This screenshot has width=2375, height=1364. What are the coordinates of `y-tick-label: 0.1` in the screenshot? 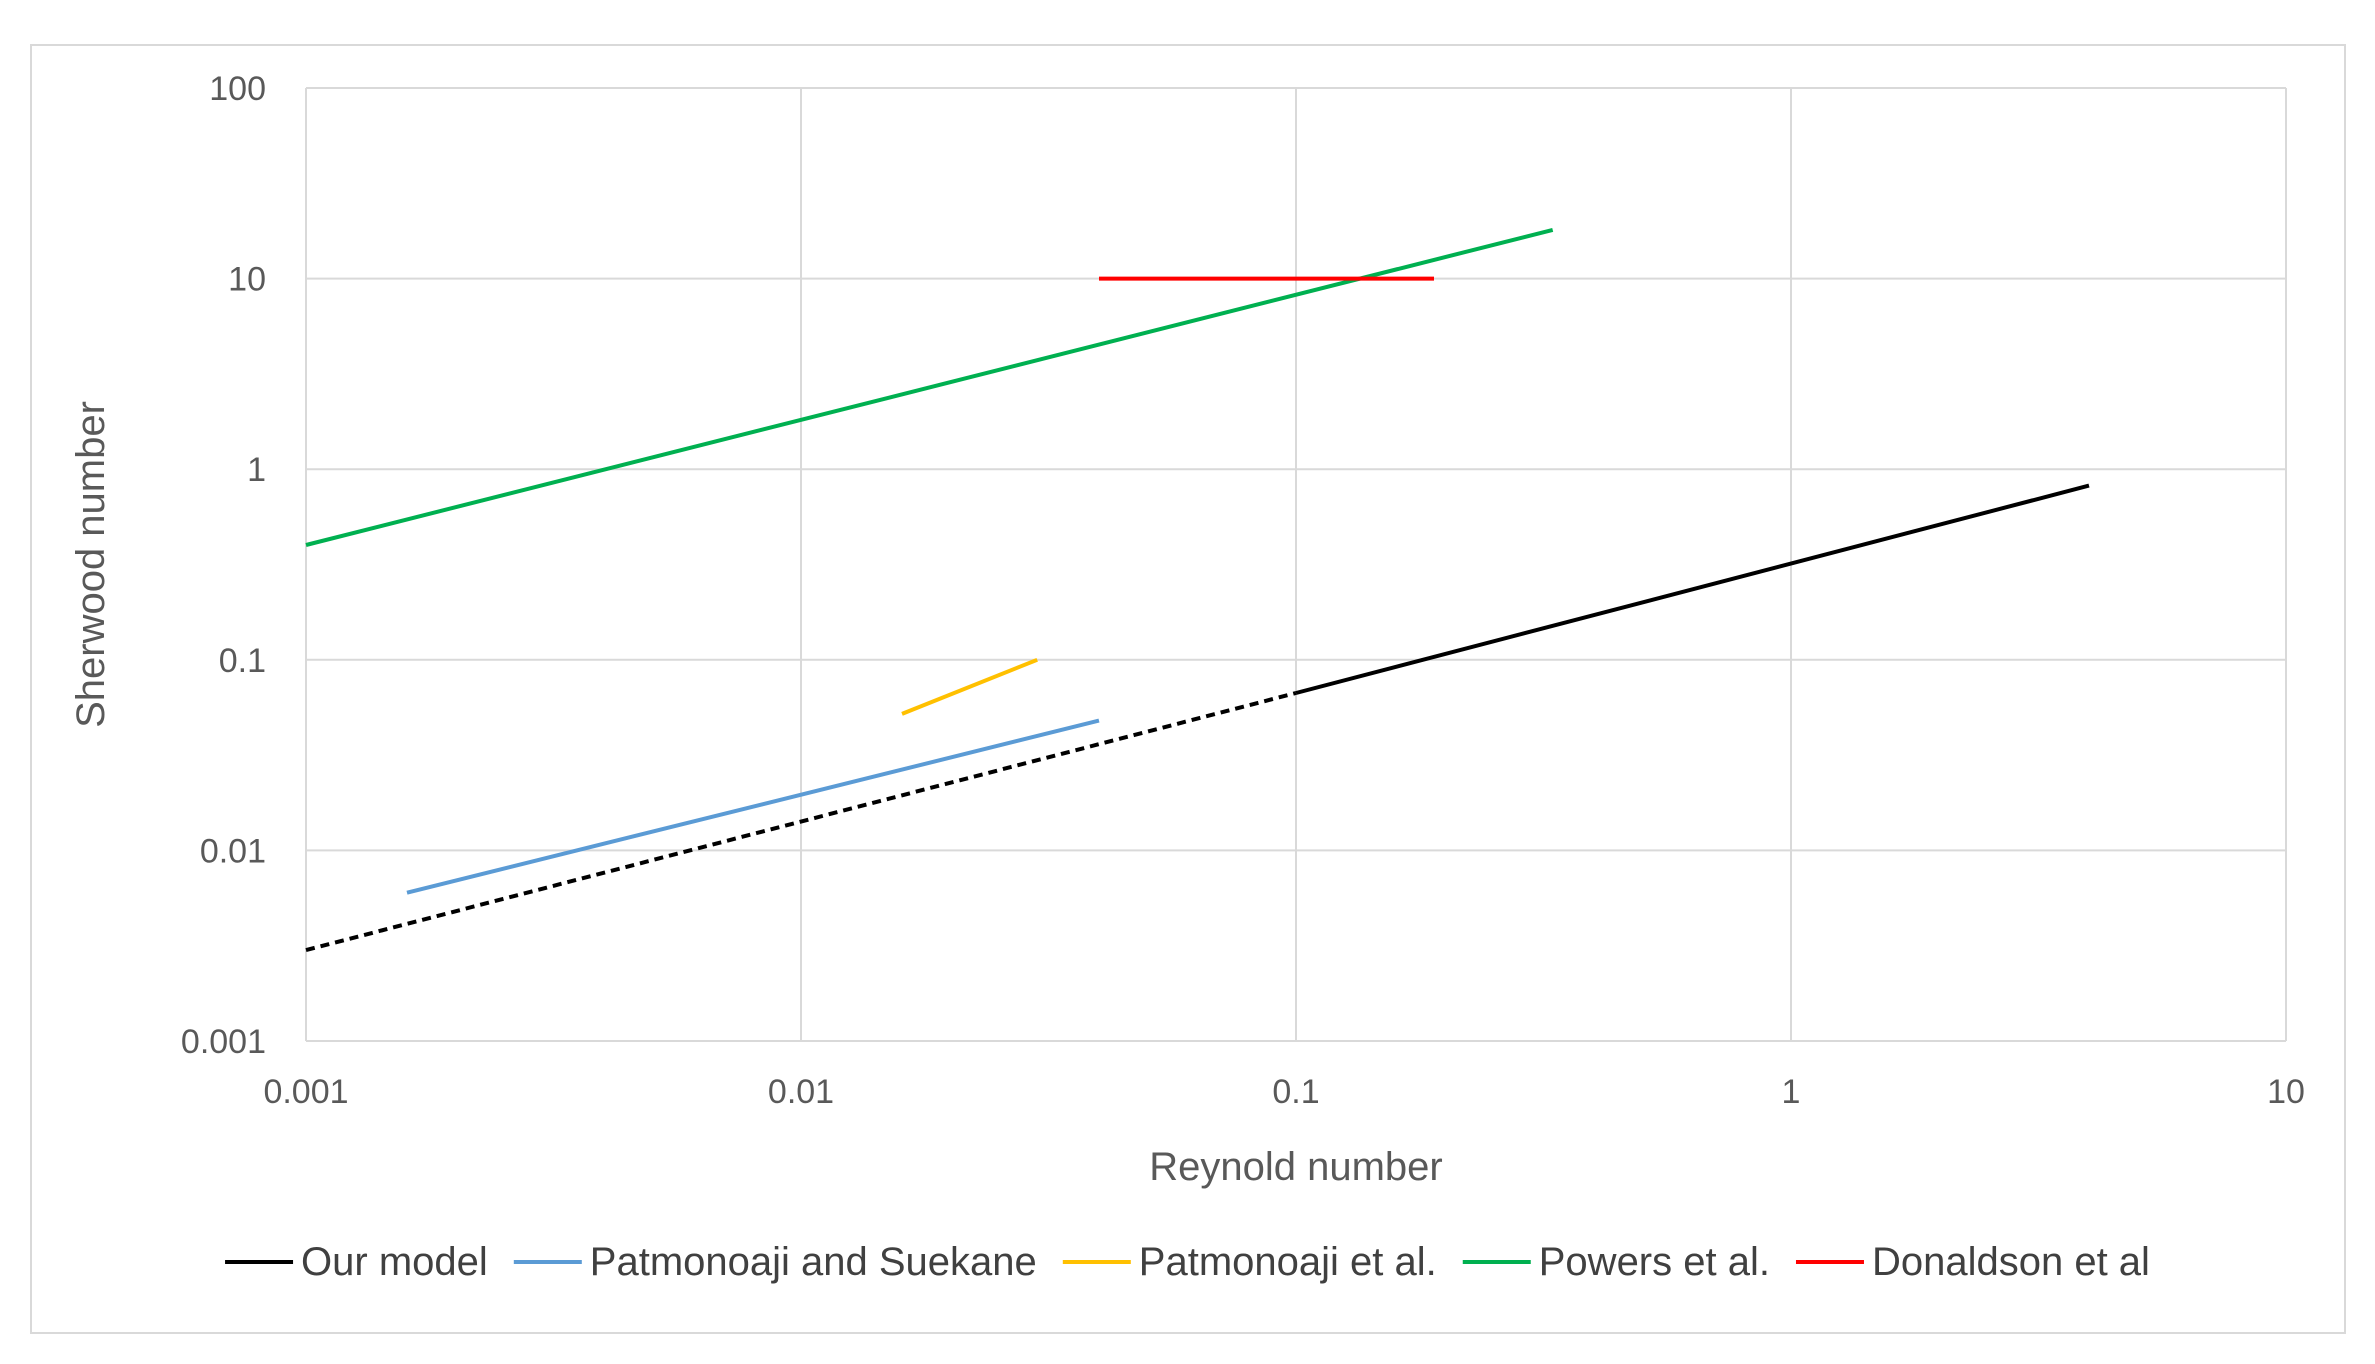 It's located at (242, 661).